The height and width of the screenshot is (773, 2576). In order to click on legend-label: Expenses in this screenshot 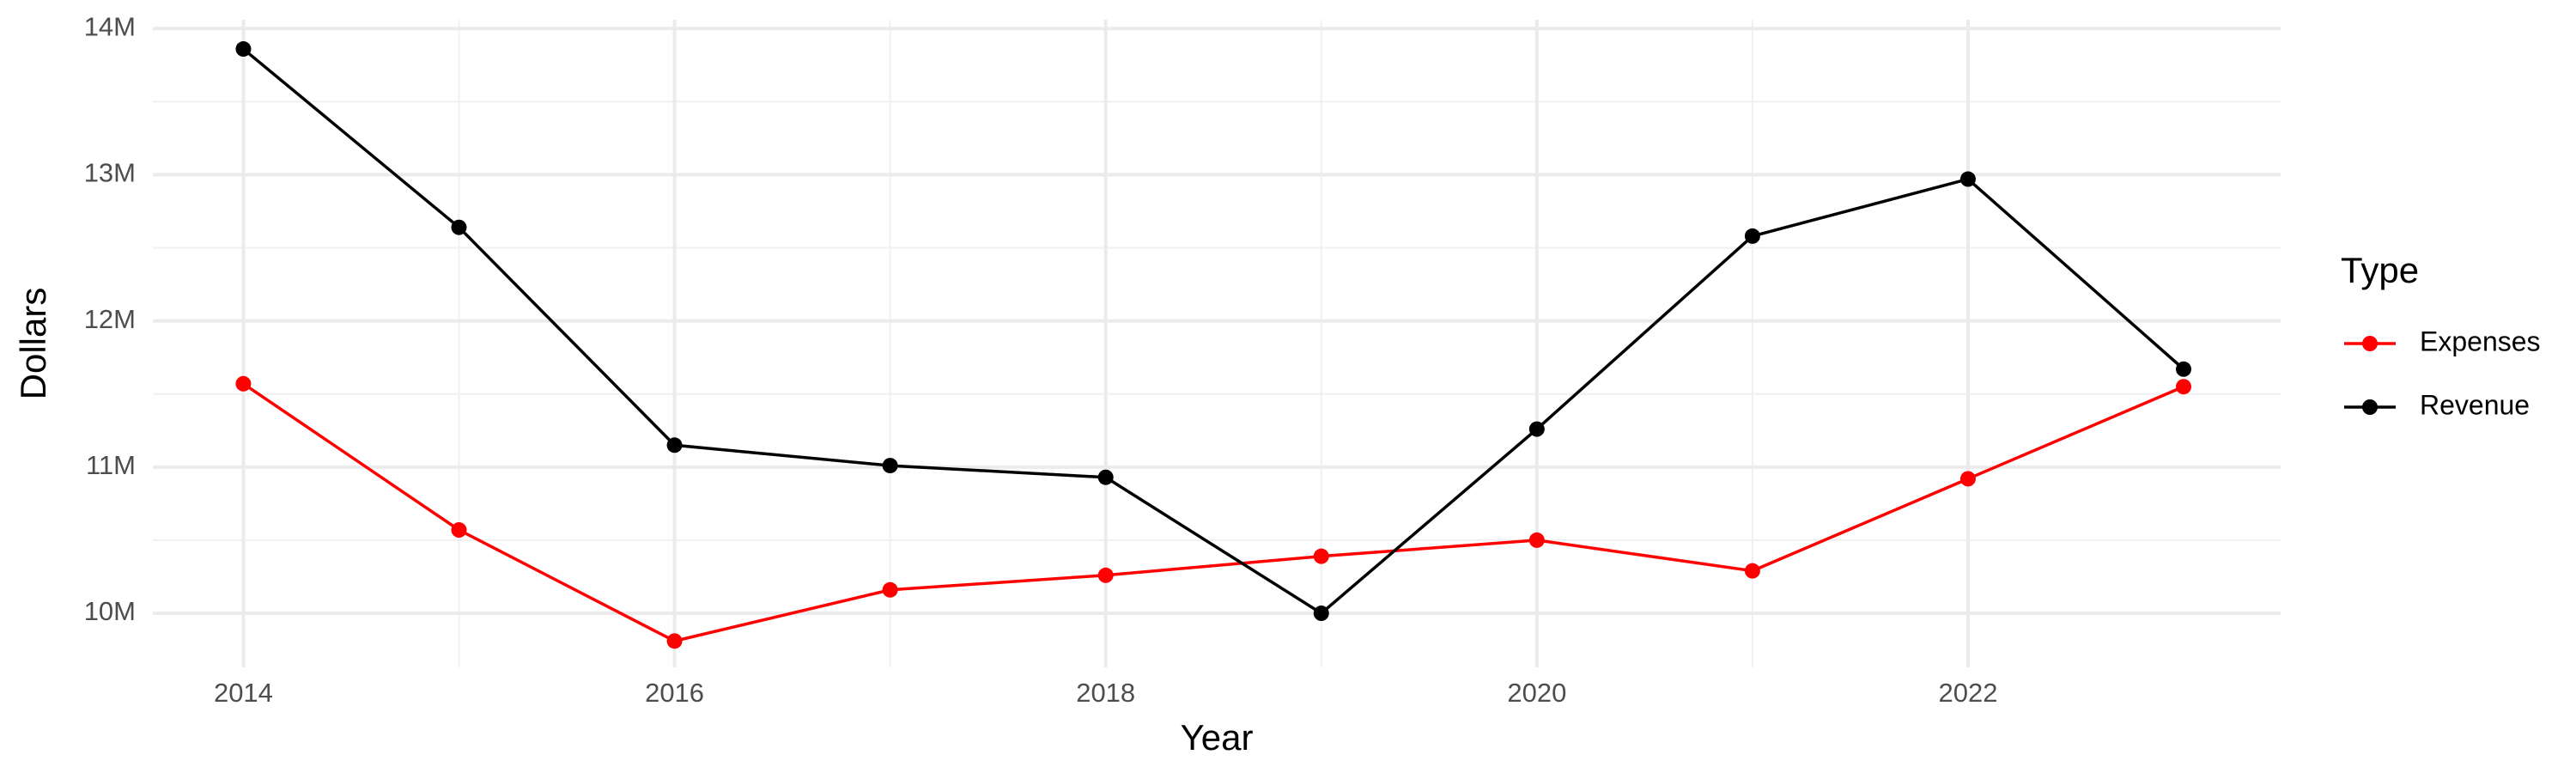, I will do `click(2480, 341)`.